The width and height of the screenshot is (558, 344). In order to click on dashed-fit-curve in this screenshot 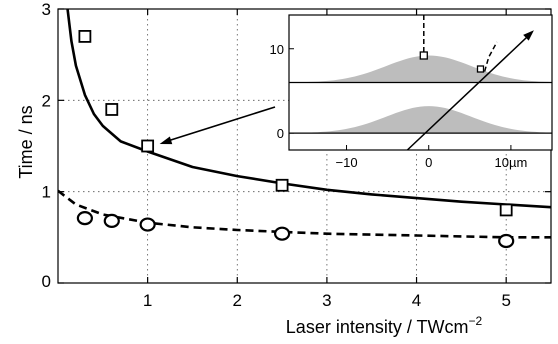, I will do `click(304, 214)`.